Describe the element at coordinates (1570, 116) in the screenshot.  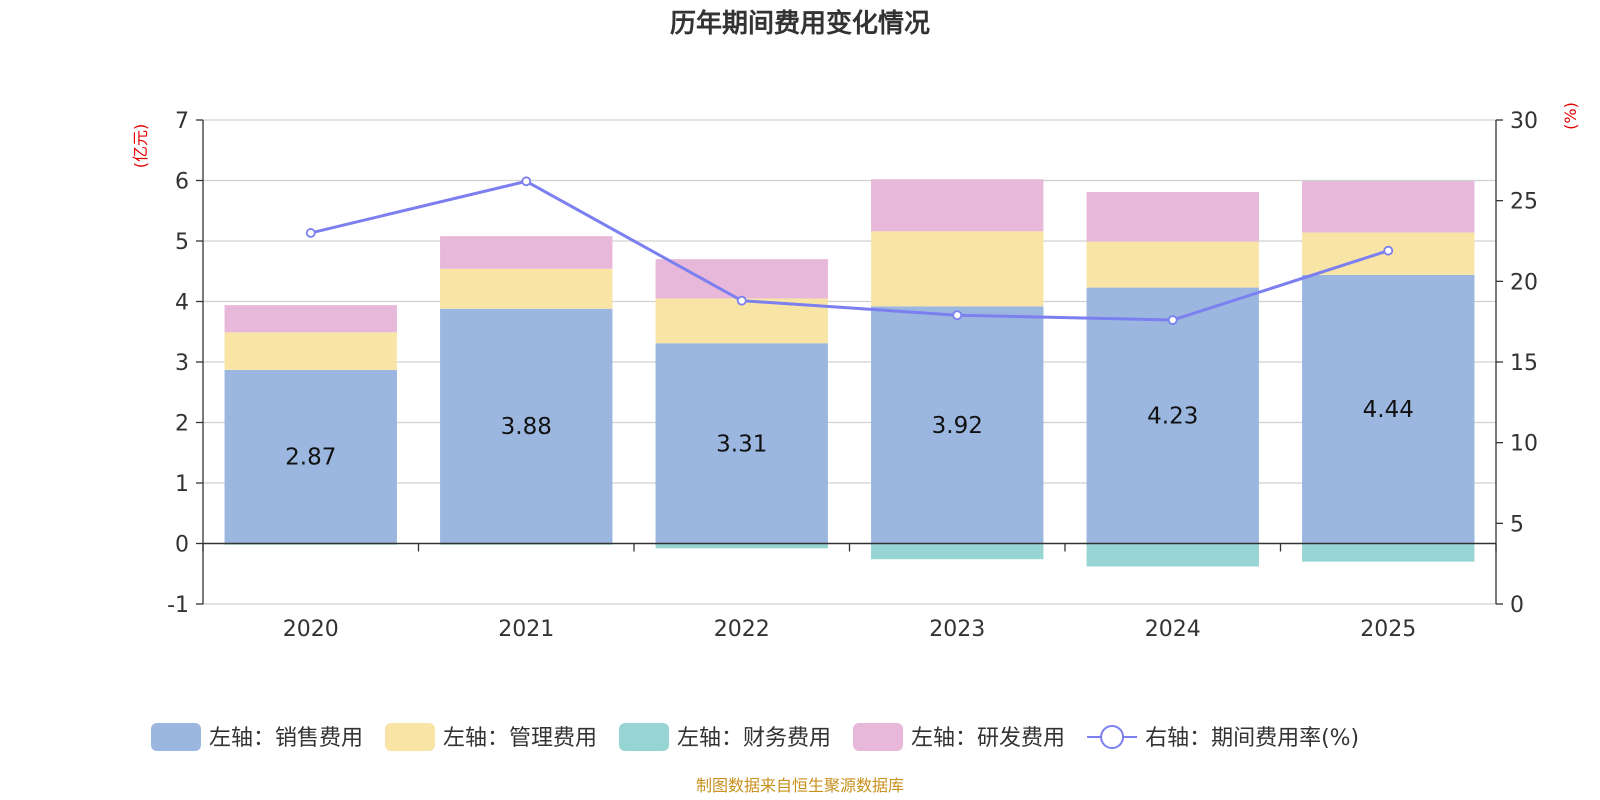
I see `right-axis-unit: (%)` at that location.